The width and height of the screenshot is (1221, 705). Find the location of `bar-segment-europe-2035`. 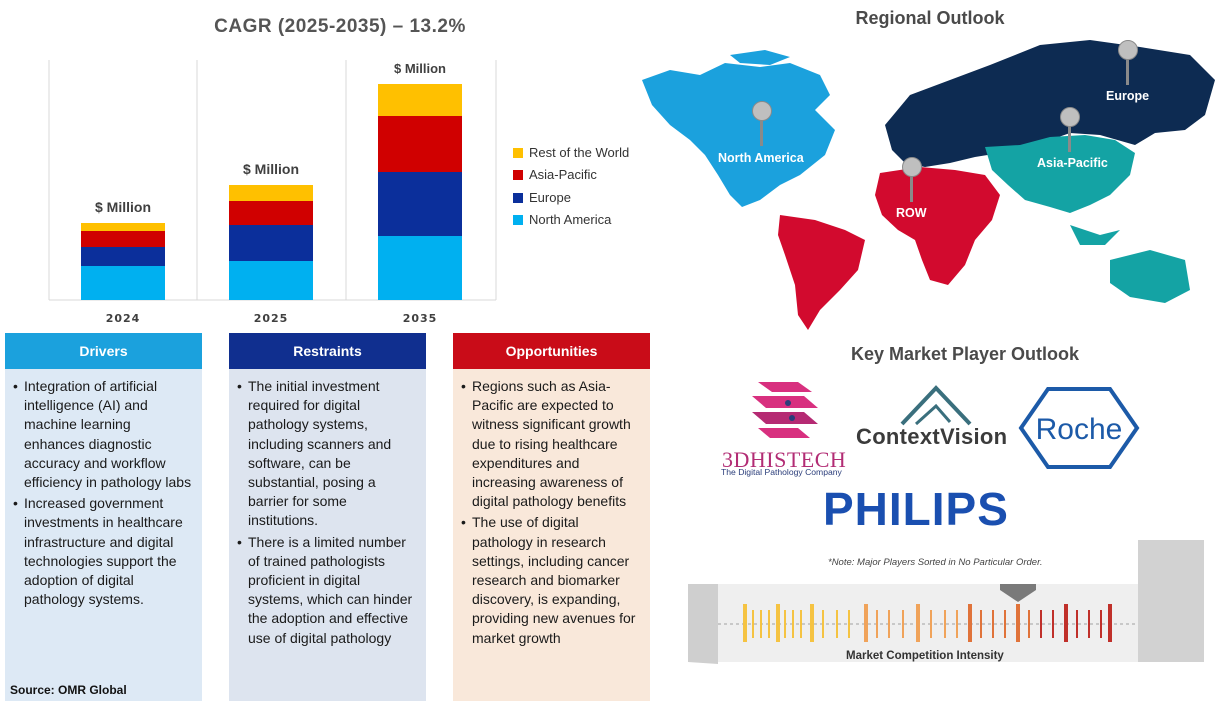

bar-segment-europe-2035 is located at coordinates (420, 204).